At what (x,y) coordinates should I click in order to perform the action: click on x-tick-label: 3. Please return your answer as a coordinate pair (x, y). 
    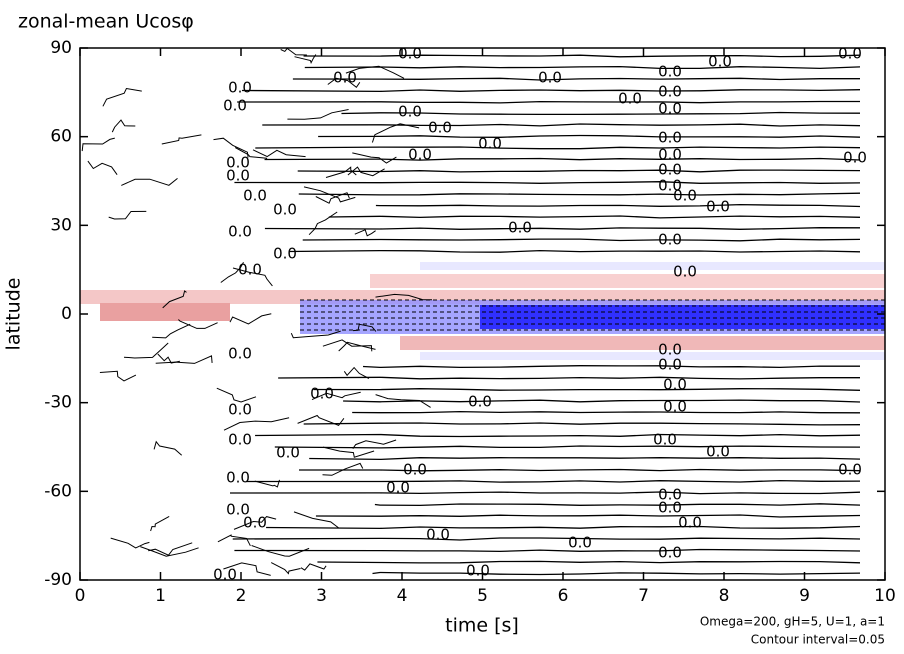
    Looking at the image, I should click on (321, 596).